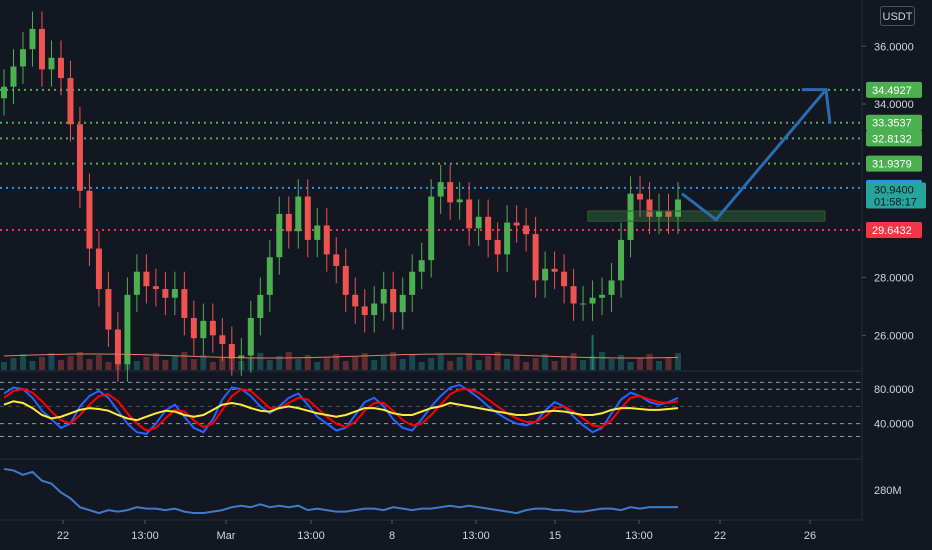 This screenshot has width=932, height=550. What do you see at coordinates (894, 47) in the screenshot?
I see `price-tick-label: 36.0000` at bounding box center [894, 47].